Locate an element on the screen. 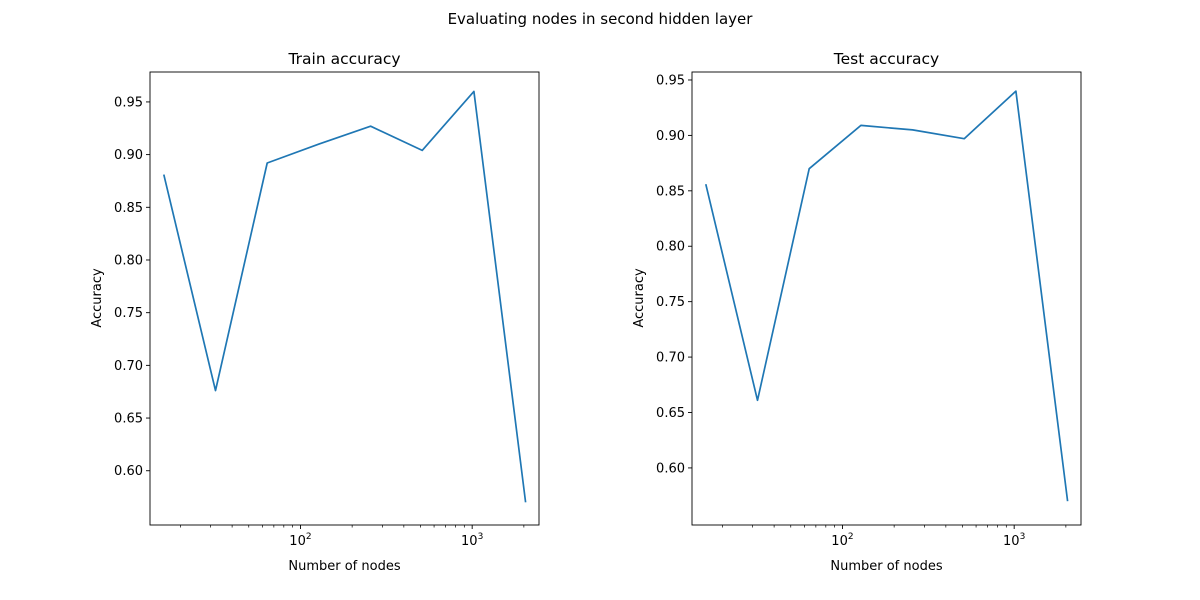  chart-title: Train accuracy is located at coordinates (343, 59).